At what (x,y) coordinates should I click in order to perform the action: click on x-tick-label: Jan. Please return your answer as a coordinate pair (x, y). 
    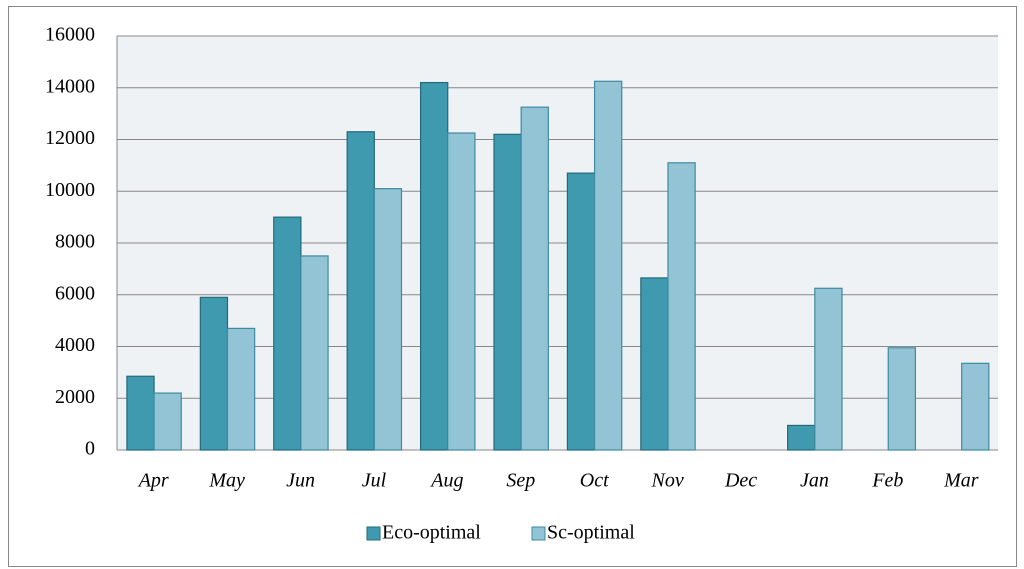
    Looking at the image, I should click on (814, 481).